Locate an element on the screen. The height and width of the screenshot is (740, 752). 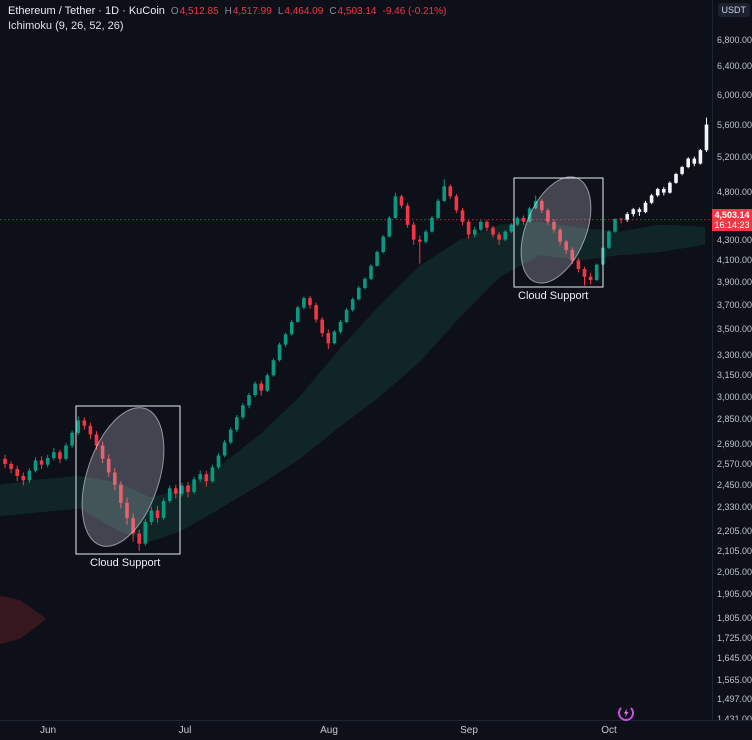
price-tick-label: 3,150.00 is located at coordinates (734, 375).